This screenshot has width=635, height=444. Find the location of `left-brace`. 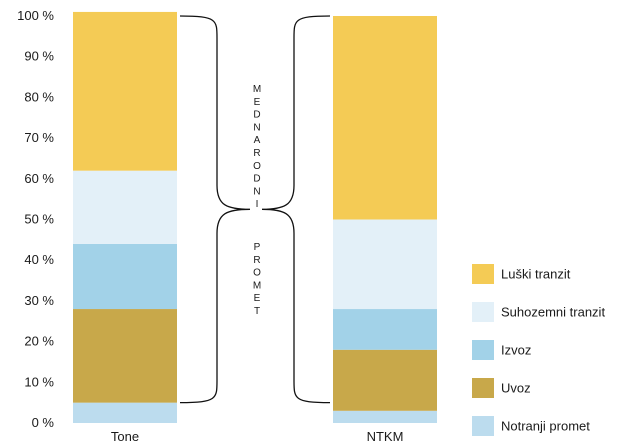

left-brace is located at coordinates (215, 209).